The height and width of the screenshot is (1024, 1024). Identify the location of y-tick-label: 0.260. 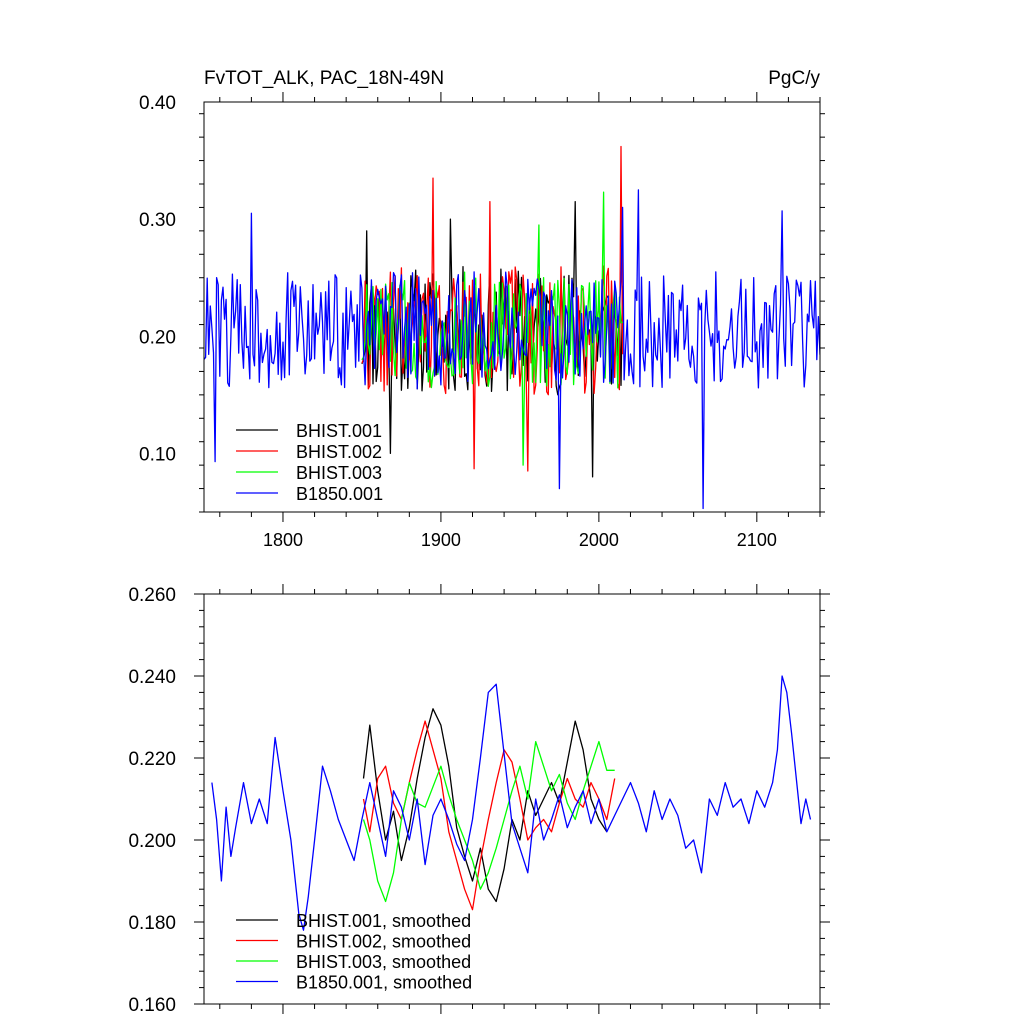
(152, 595).